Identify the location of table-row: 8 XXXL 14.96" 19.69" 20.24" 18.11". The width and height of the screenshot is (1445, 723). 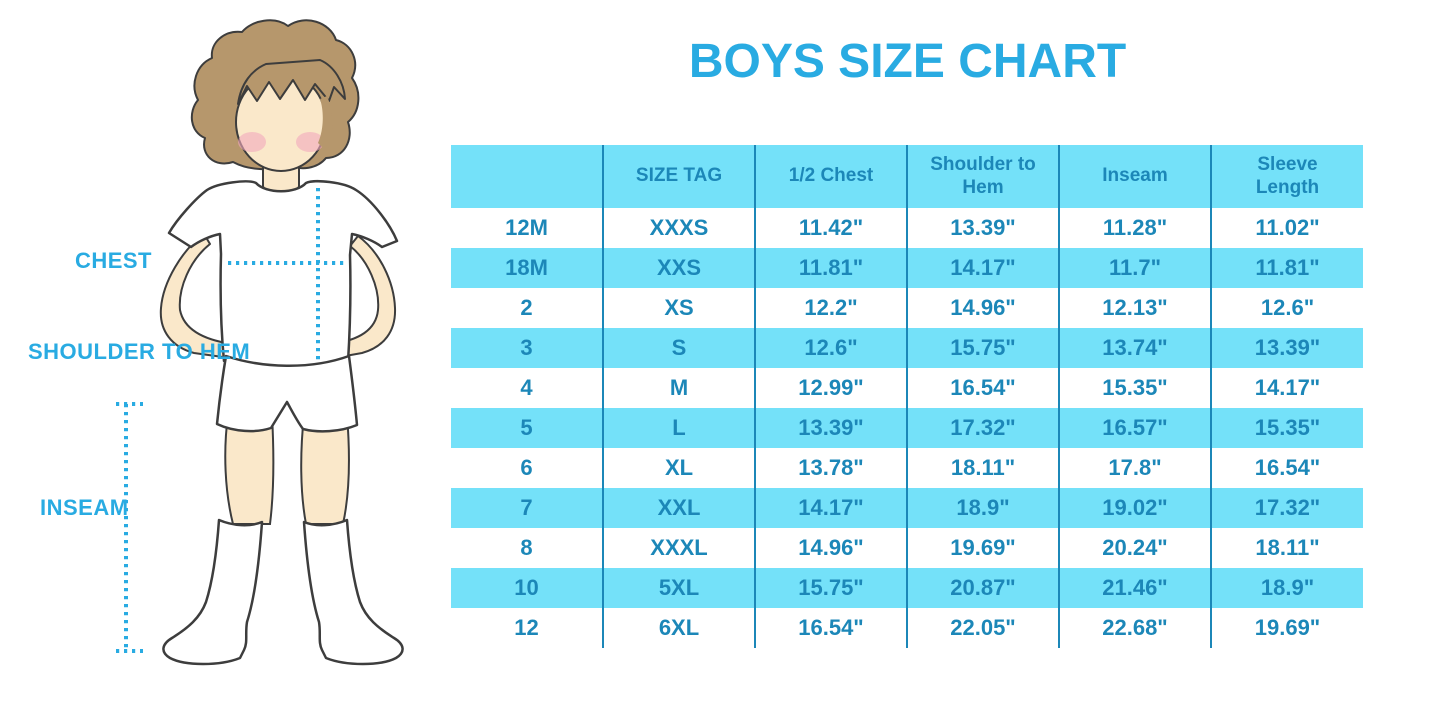
(907, 548).